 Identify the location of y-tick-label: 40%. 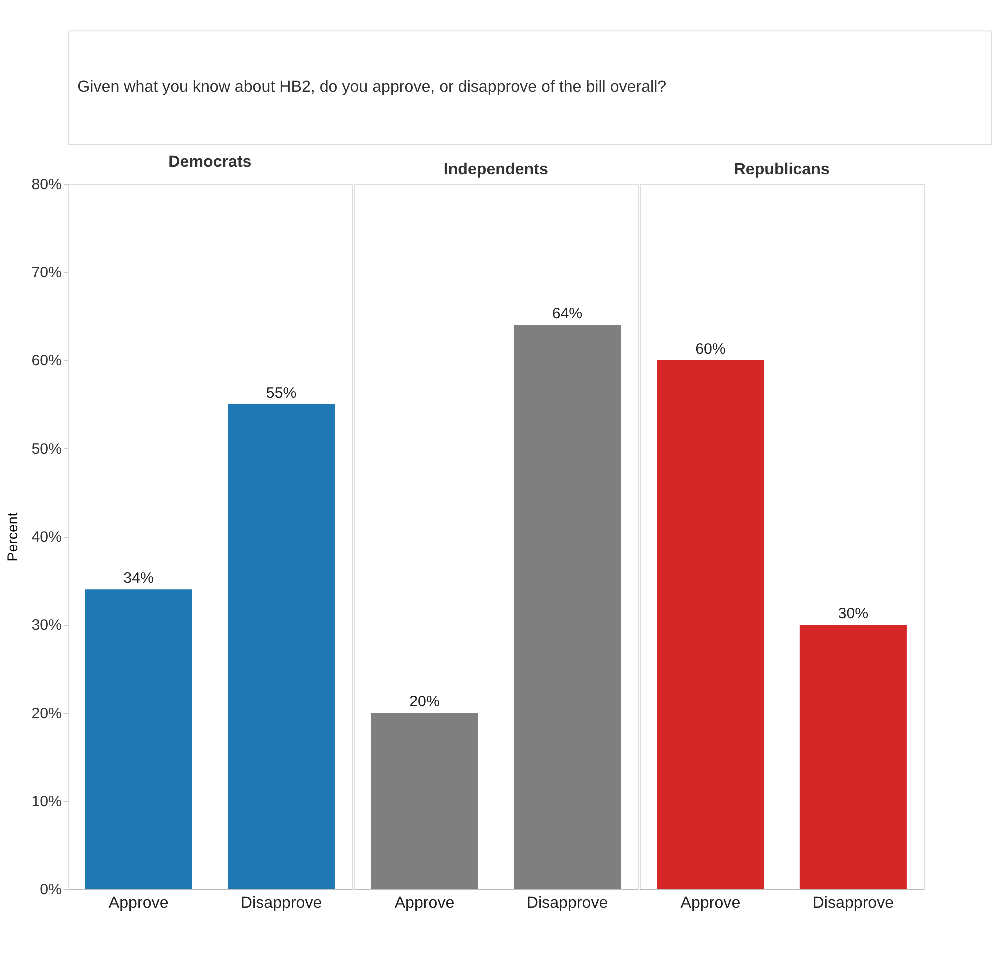
(47, 537).